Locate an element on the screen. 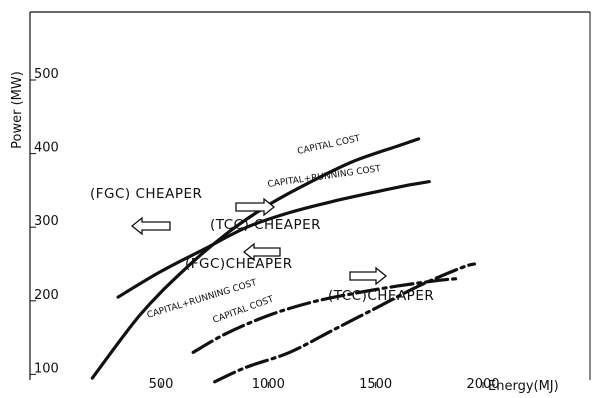 This screenshot has width=598, height=398. x-axis-label: Energy(MJ) is located at coordinates (523, 386).